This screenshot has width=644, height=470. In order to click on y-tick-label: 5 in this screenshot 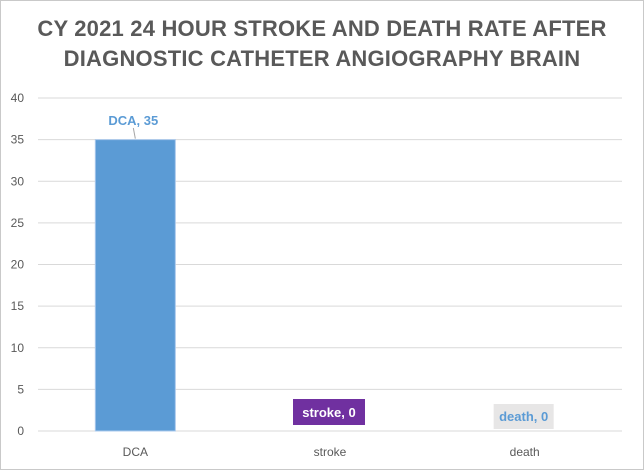, I will do `click(20, 389)`.